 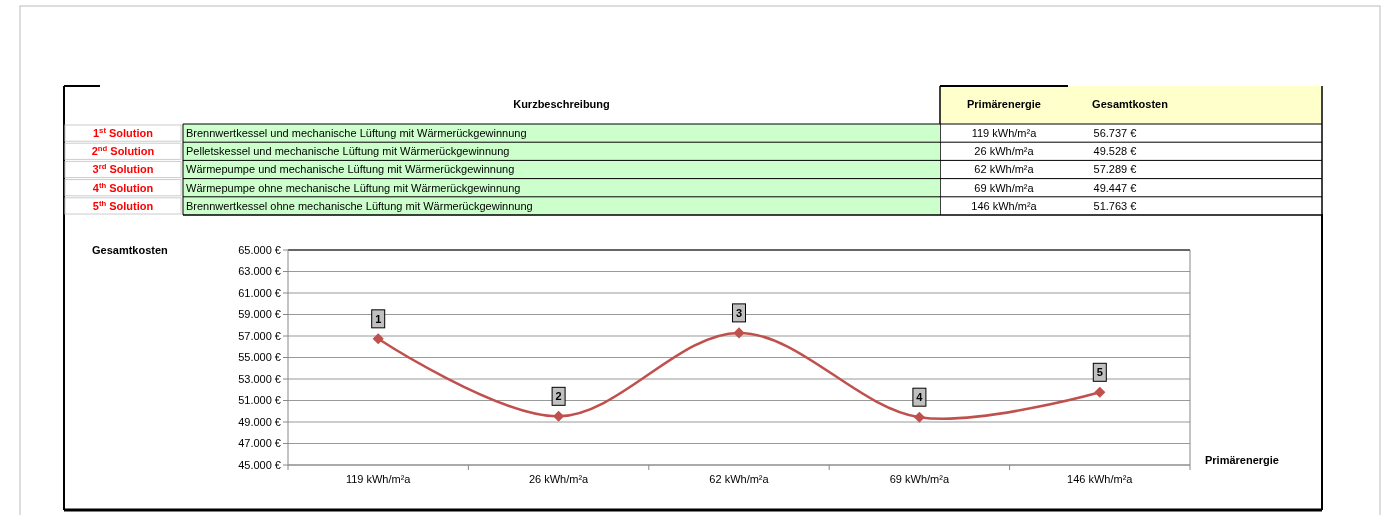 I want to click on y-tick-label: 53.000 €, so click(x=259, y=378).